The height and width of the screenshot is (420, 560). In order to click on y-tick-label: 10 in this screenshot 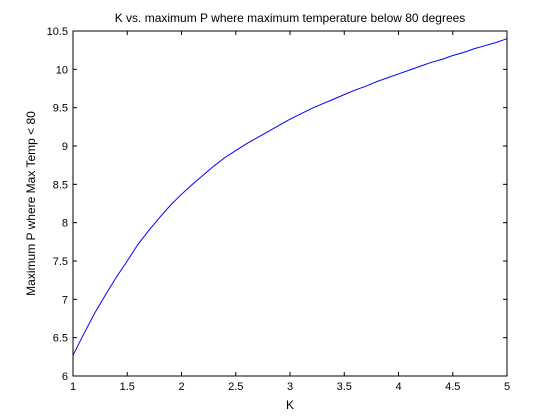, I will do `click(62, 70)`.